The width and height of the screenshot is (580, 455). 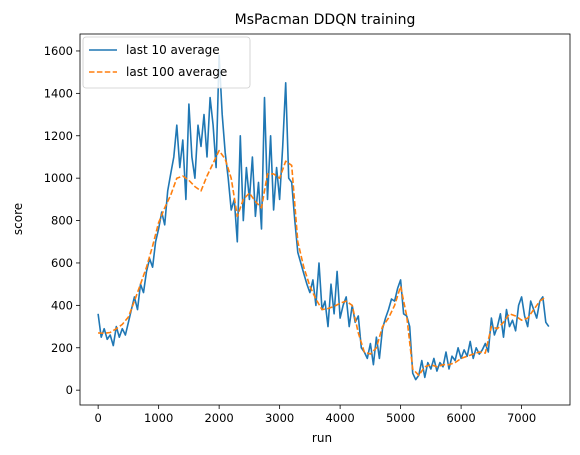 I want to click on y-tick-label: 0, so click(x=69, y=390).